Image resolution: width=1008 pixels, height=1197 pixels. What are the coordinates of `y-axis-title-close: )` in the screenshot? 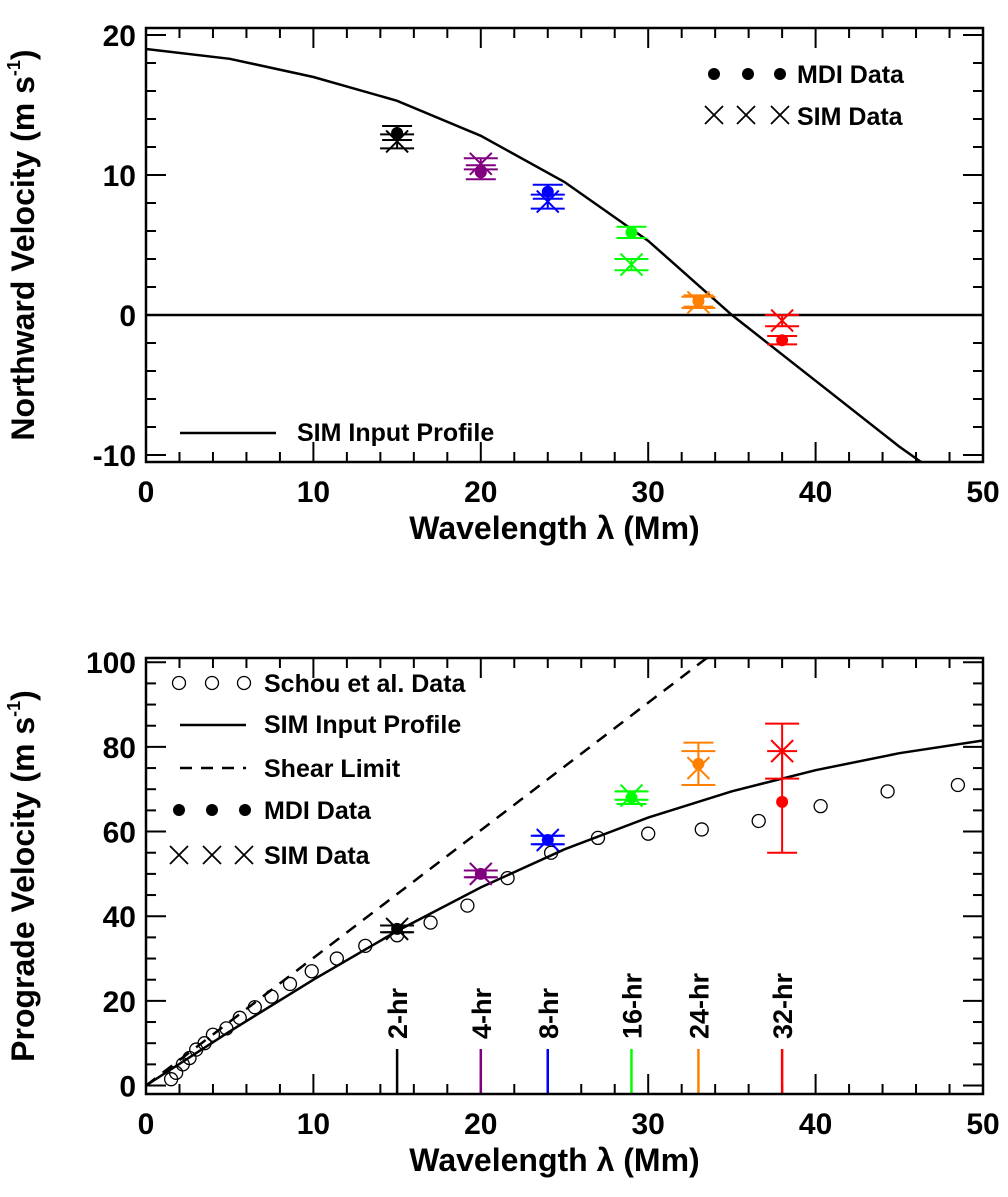 It's located at (23, 54).